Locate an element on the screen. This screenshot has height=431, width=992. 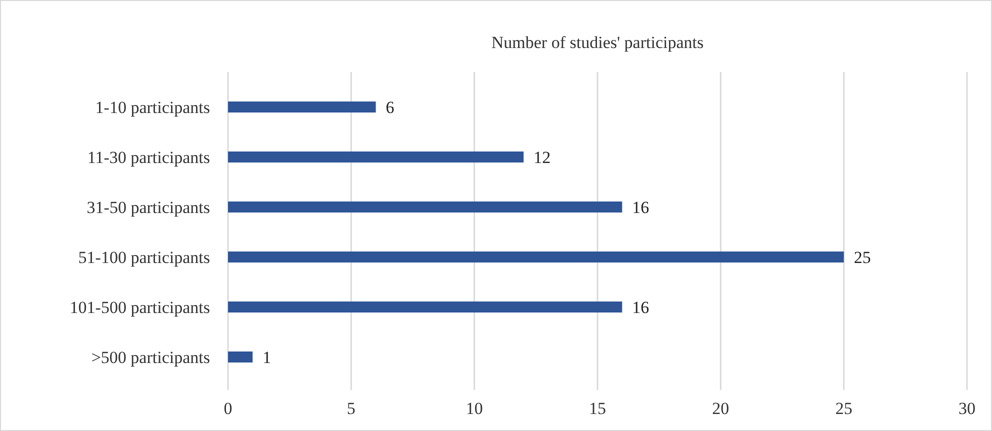
data-label: 12 is located at coordinates (542, 157).